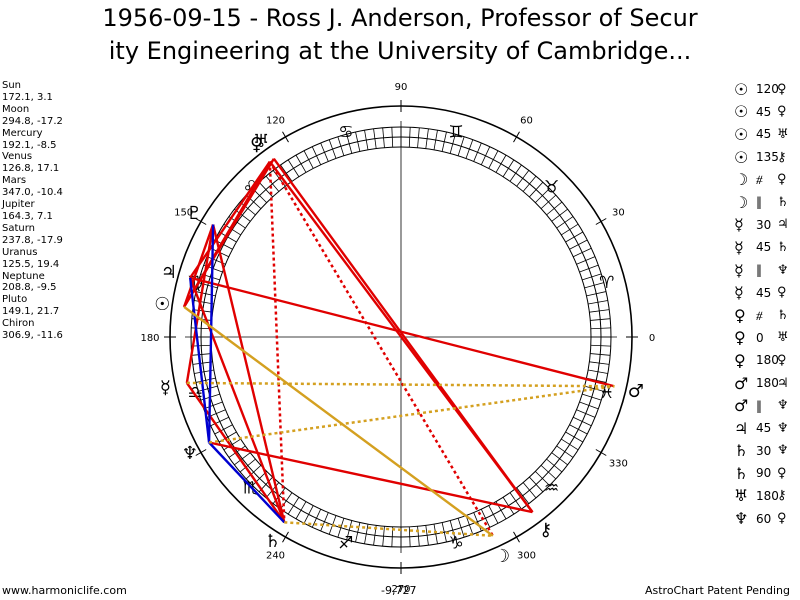 This screenshot has width=800, height=600. Describe the element at coordinates (606, 283) in the screenshot. I see `zodiac-sign-icon: ♈` at that location.